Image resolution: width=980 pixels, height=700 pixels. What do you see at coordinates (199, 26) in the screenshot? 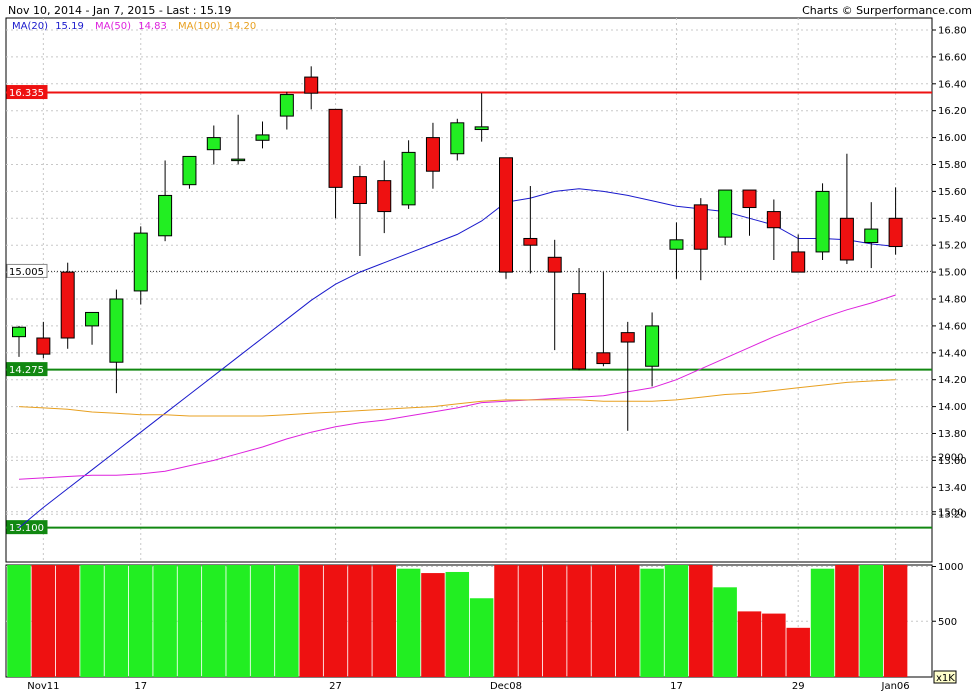
I see `legend-ma100-label: MA(100)` at bounding box center [199, 26].